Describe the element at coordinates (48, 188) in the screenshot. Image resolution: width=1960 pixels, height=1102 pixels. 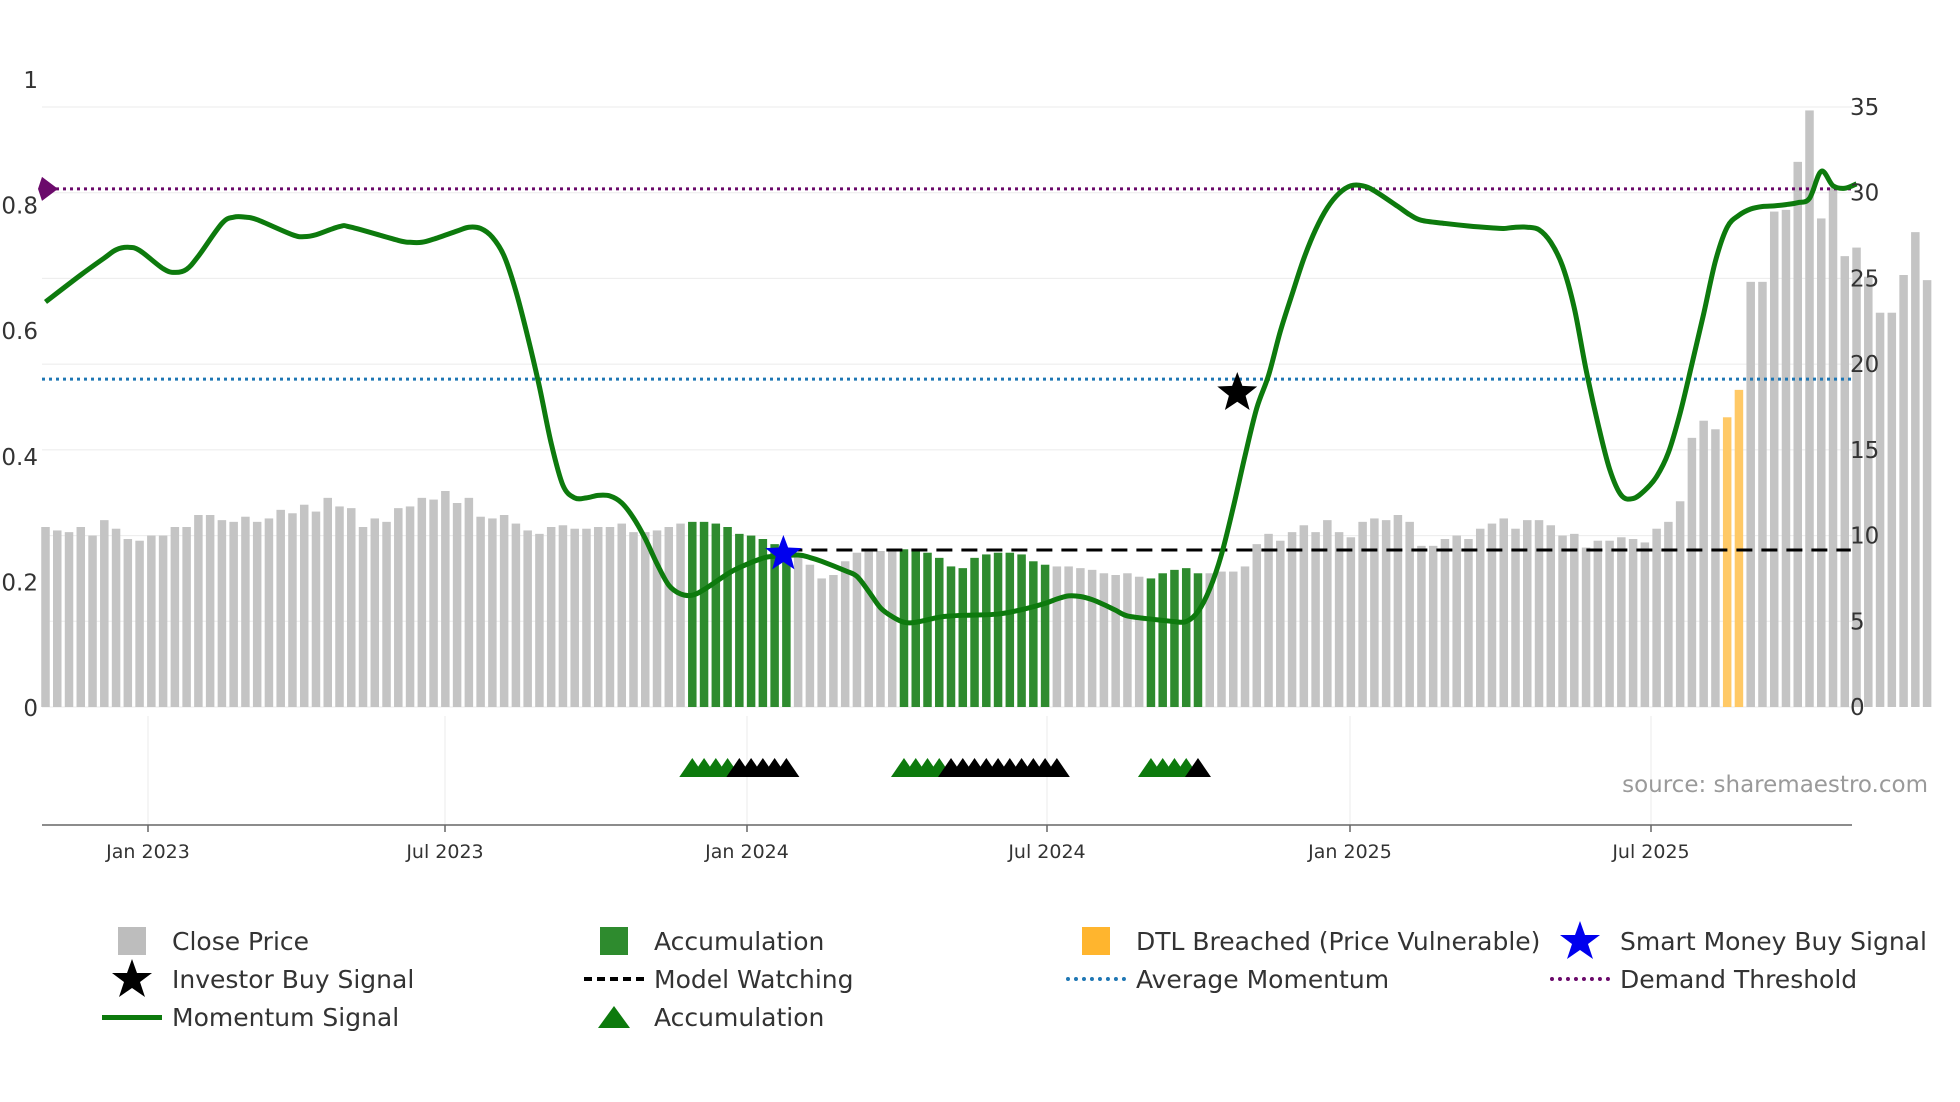
I see `demand-threshold-marker` at that location.